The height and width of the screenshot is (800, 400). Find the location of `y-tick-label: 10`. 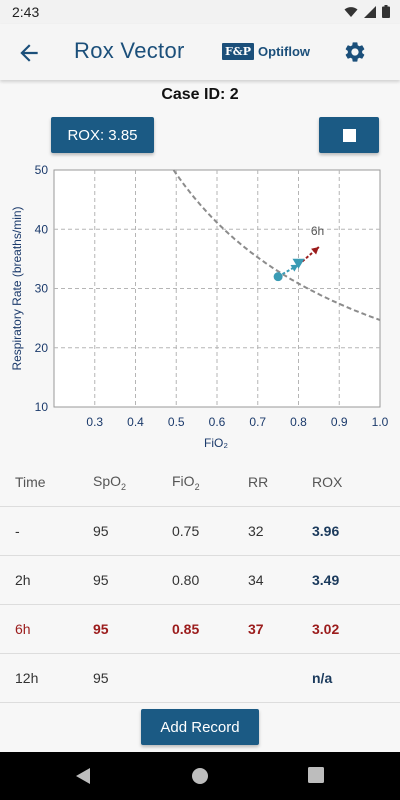

y-tick-label: 10 is located at coordinates (42, 407).